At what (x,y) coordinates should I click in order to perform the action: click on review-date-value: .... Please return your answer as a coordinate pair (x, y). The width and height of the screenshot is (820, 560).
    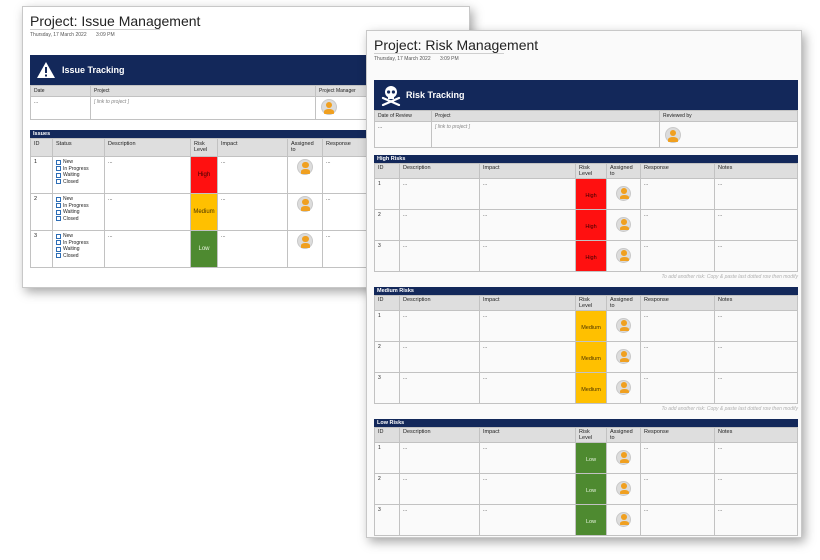
    Looking at the image, I should click on (403, 134).